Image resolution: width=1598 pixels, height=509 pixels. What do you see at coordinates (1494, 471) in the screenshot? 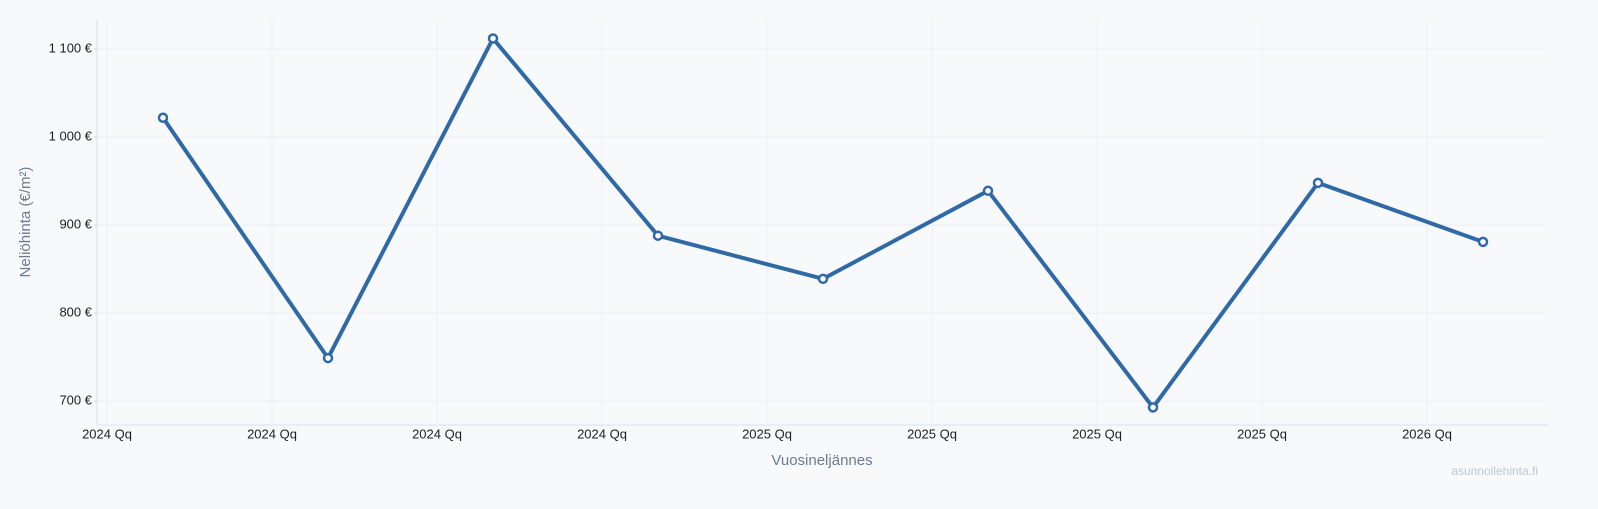
I see `watermark: asunnollehinta.fi` at bounding box center [1494, 471].